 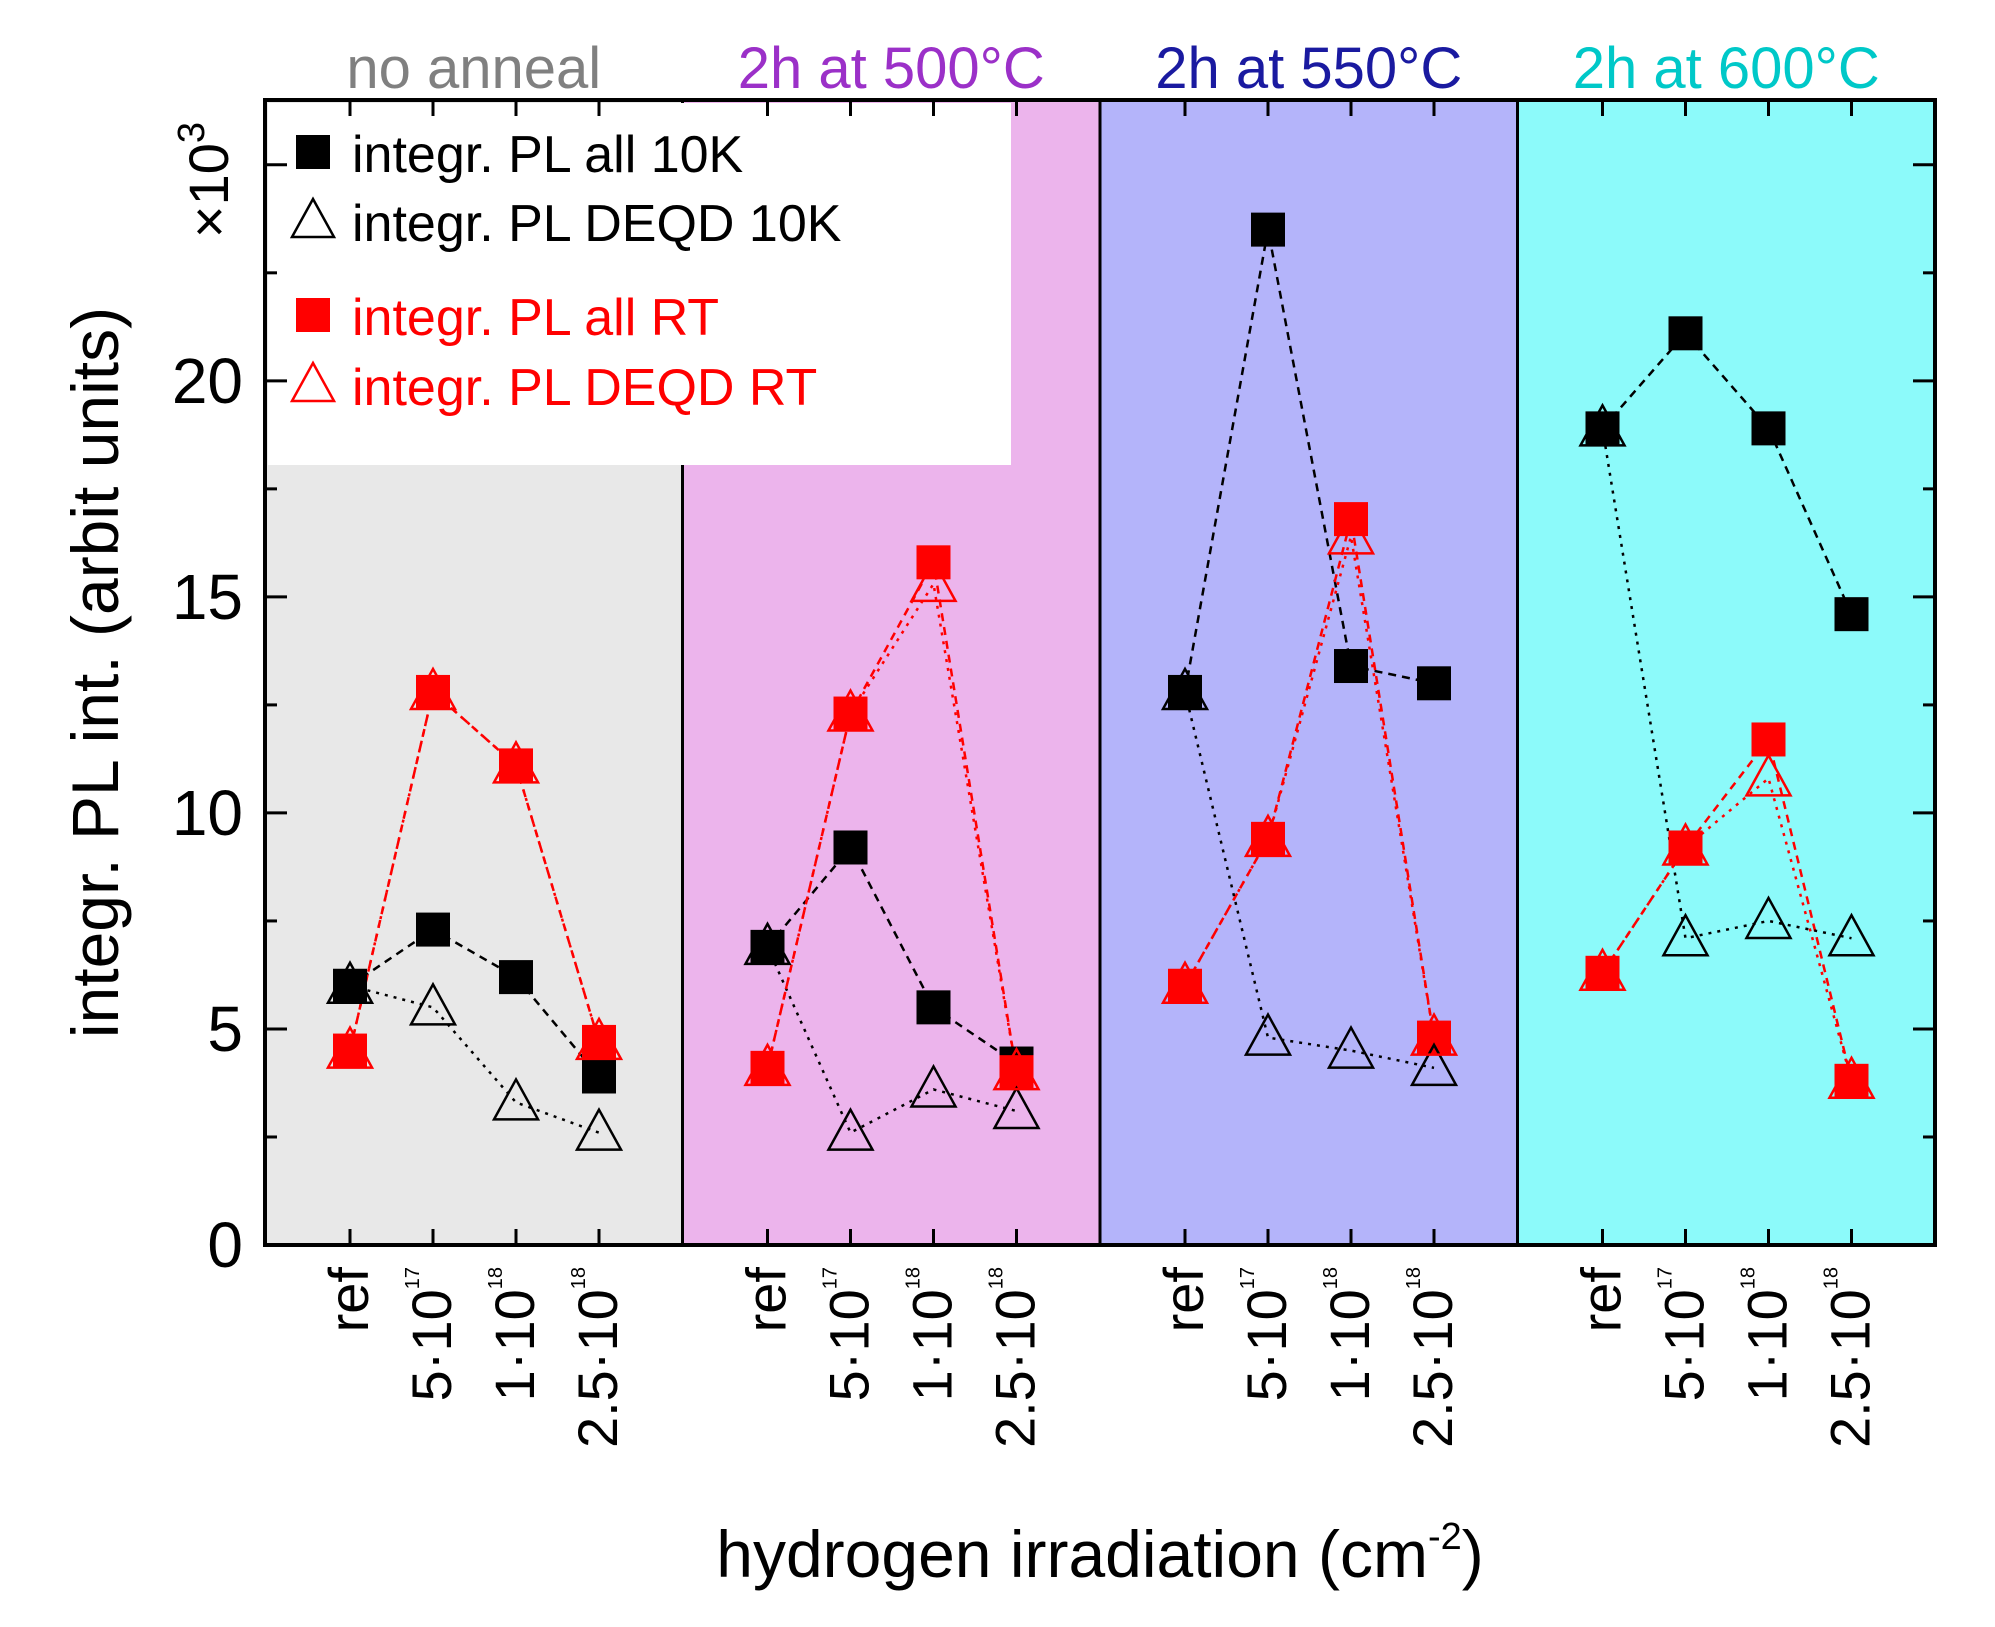 What do you see at coordinates (548, 155) in the screenshot?
I see `legend-label: integr. PL all 10K` at bounding box center [548, 155].